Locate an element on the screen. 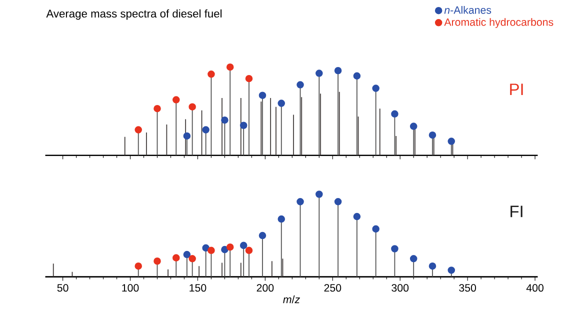  legend-label: n-Alkanes is located at coordinates (468, 10).